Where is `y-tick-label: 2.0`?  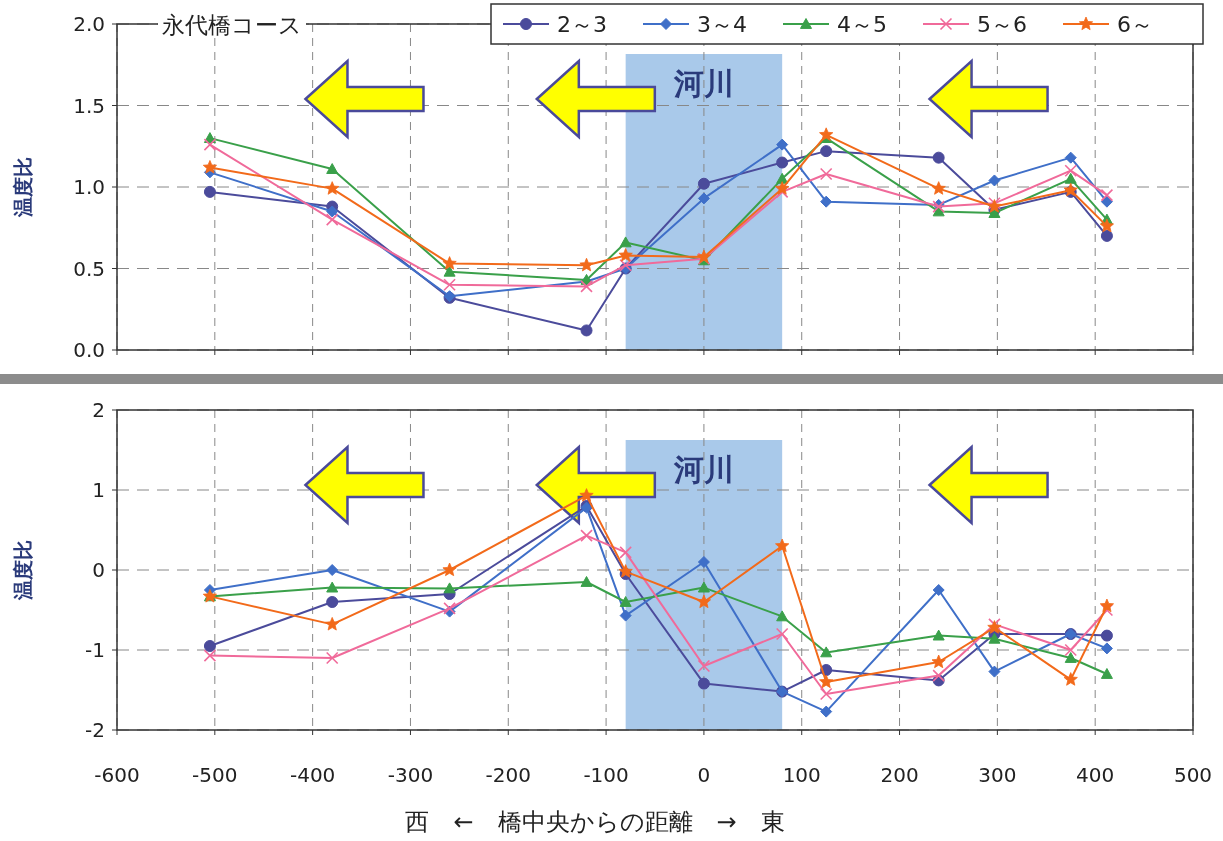 y-tick-label: 2.0 is located at coordinates (89, 24).